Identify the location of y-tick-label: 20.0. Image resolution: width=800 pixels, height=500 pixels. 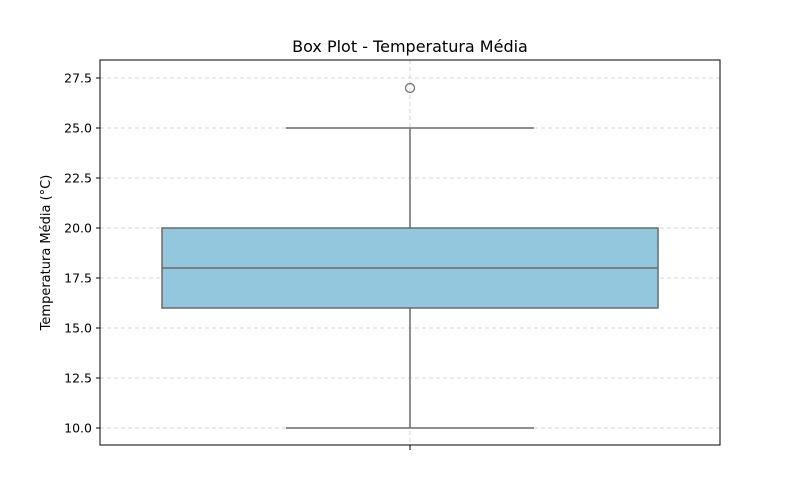
(78, 228).